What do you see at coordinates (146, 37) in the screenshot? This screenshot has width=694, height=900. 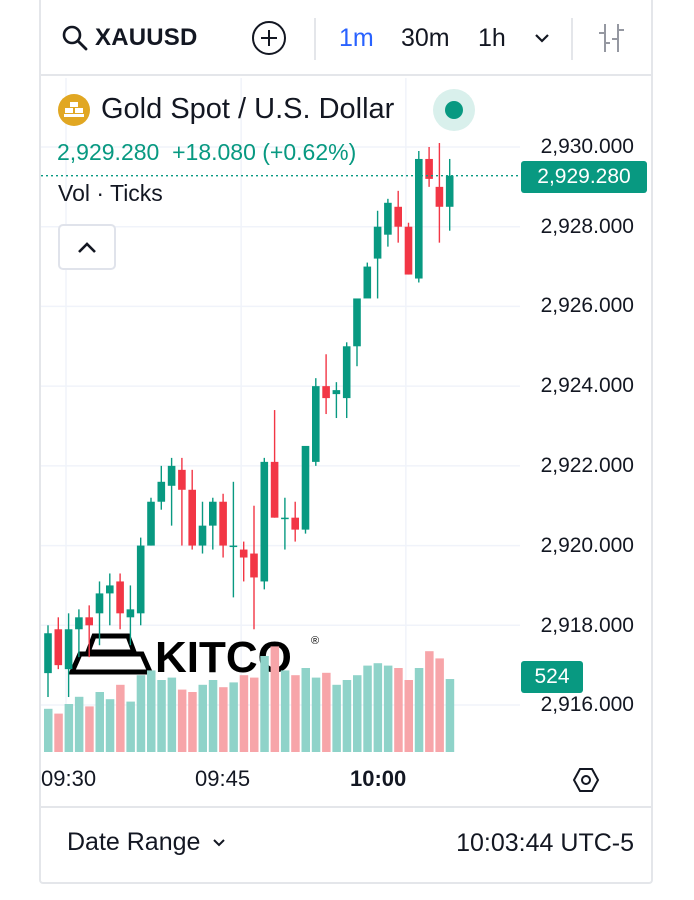 I see `symbol-name: XAUUSD` at bounding box center [146, 37].